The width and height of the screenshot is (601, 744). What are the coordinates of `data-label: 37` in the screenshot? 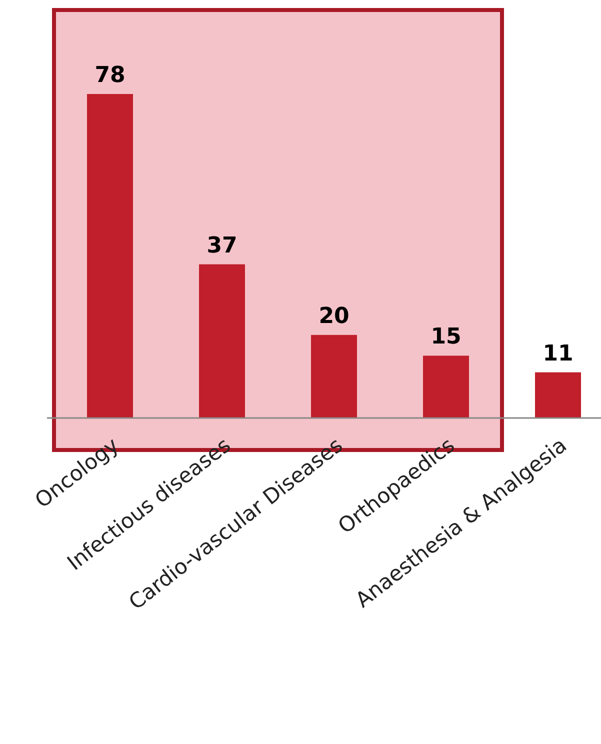 It's located at (222, 245).